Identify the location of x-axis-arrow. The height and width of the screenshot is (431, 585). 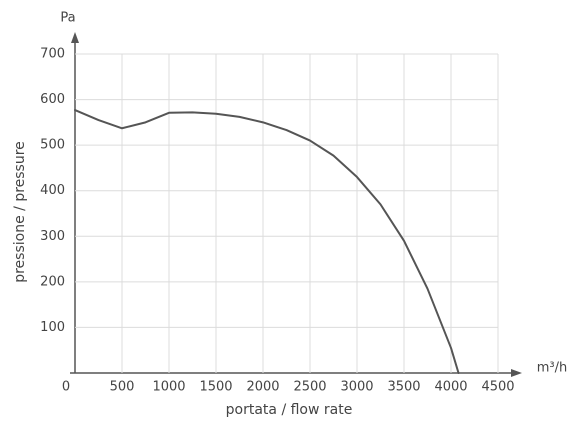
(516, 373).